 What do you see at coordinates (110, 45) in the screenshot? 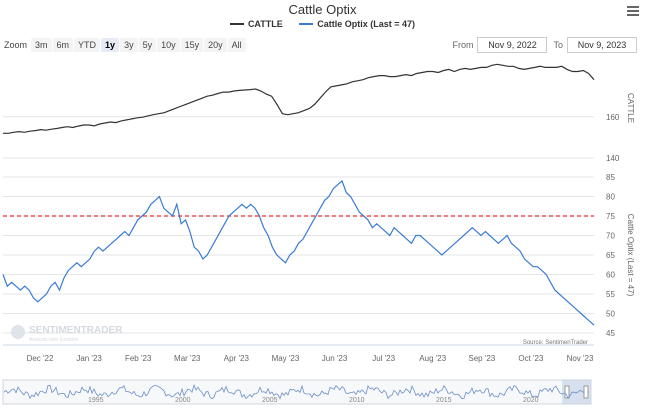
I see `zoom-1y-button: 1y` at bounding box center [110, 45].